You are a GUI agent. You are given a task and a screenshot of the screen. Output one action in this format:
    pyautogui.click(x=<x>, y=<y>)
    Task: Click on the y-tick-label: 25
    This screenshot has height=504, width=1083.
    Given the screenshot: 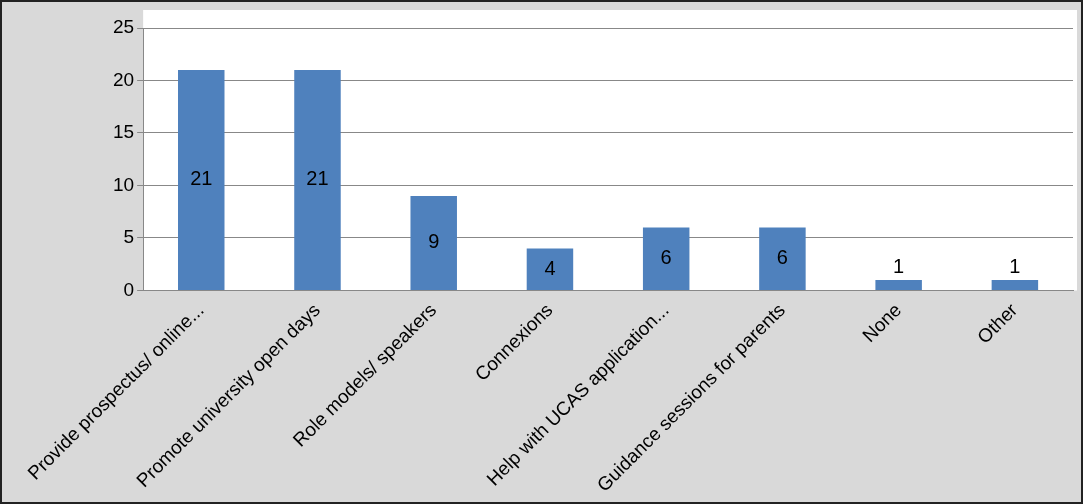 What is the action you would take?
    pyautogui.click(x=123, y=27)
    